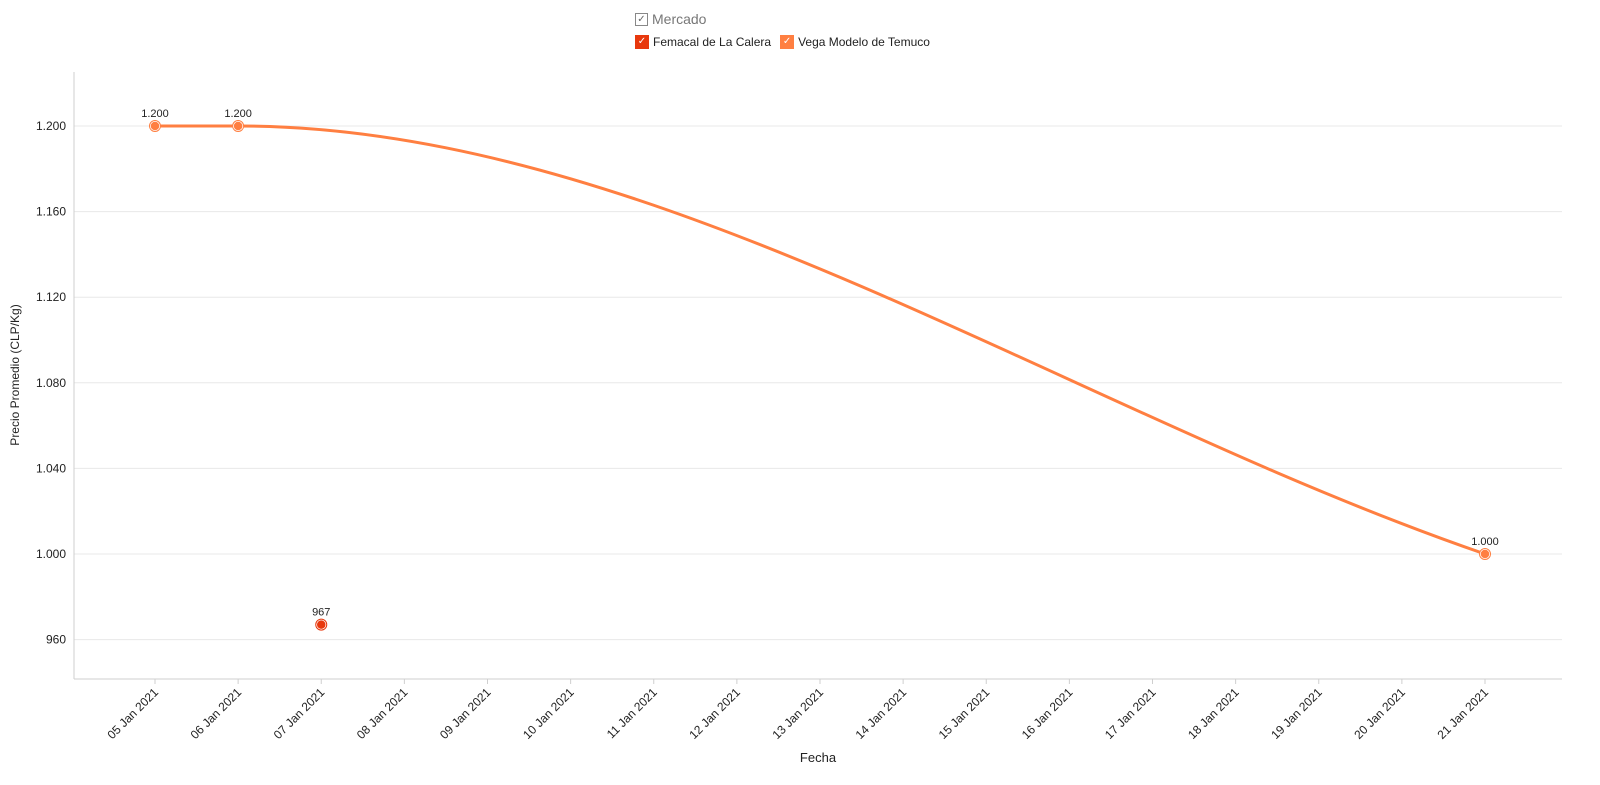 This screenshot has width=1600, height=785. Describe the element at coordinates (51, 297) in the screenshot. I see `y-tick-label: 1.120` at that location.